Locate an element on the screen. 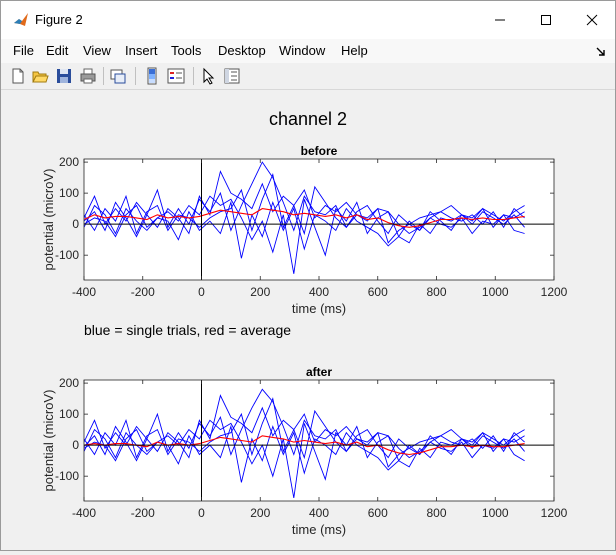 Image resolution: width=616 pixels, height=555 pixels. insert-colorbar-icon is located at coordinates (152, 76).